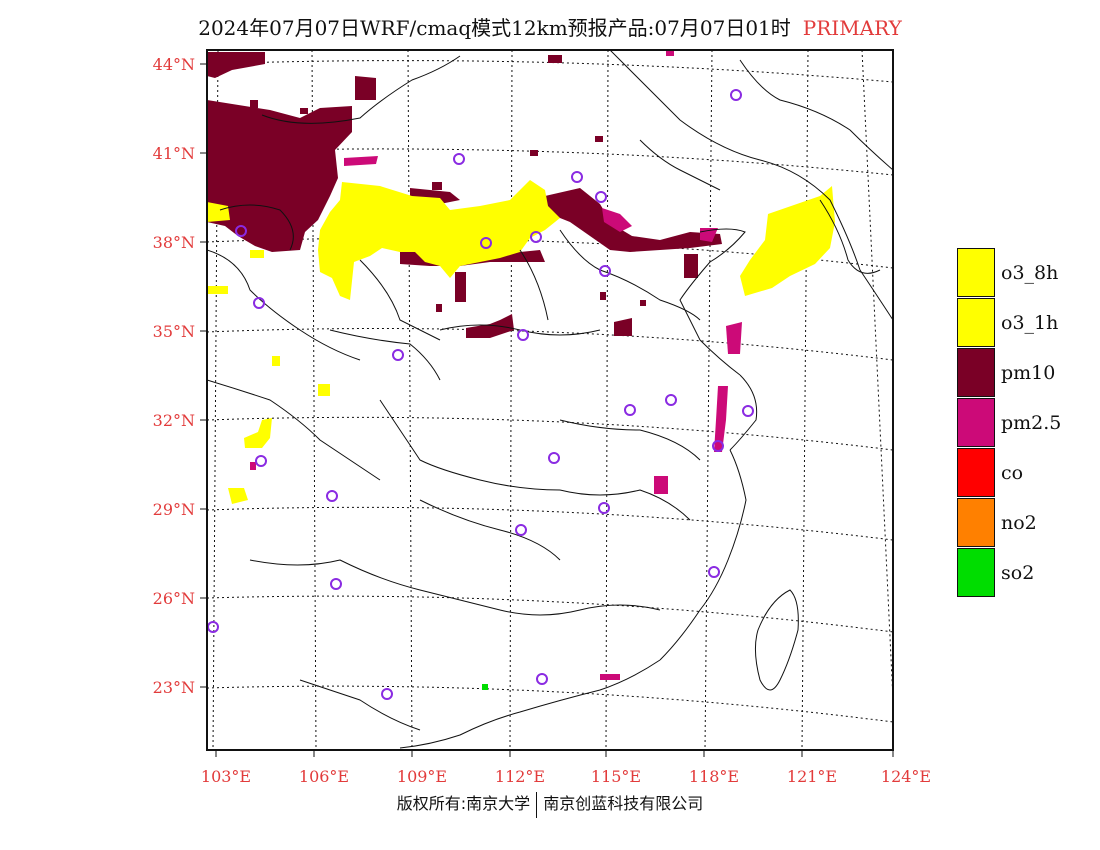  I want to click on lat-label: 29°N, so click(174, 509).